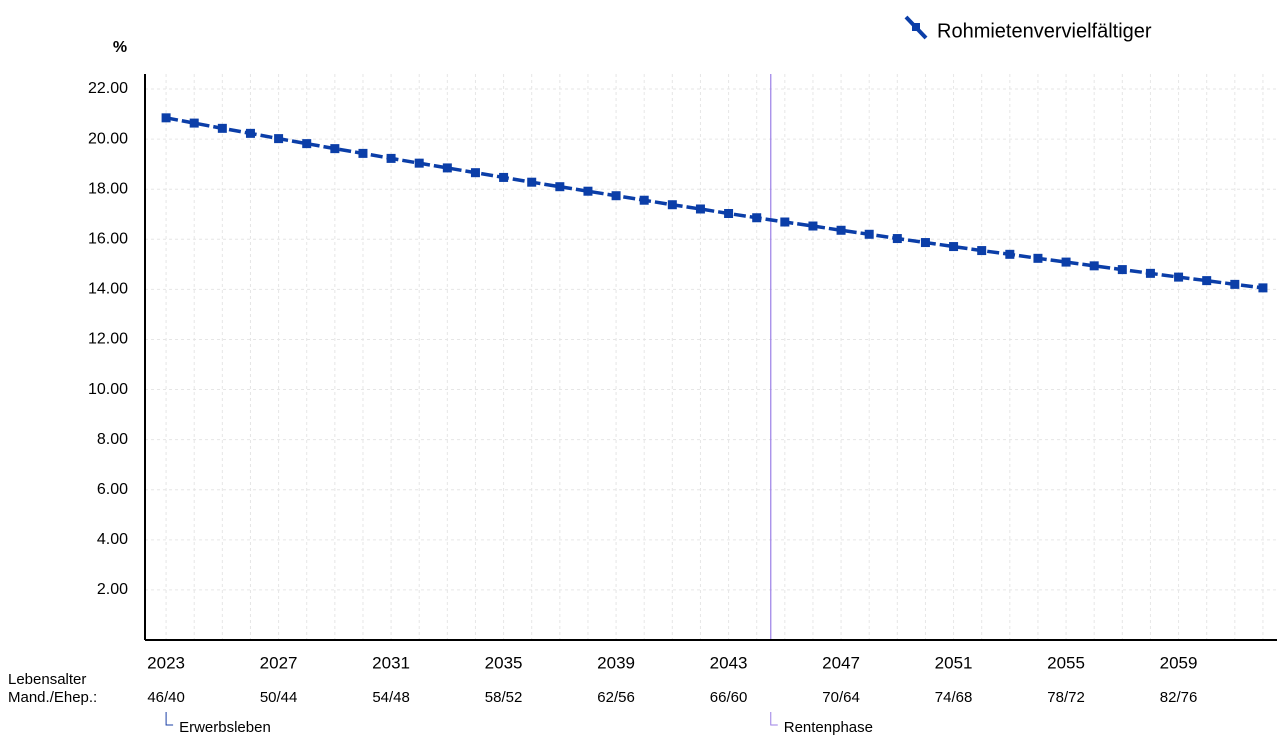 The width and height of the screenshot is (1277, 736). What do you see at coordinates (616, 662) in the screenshot?
I see `x-tick-label: 2039` at bounding box center [616, 662].